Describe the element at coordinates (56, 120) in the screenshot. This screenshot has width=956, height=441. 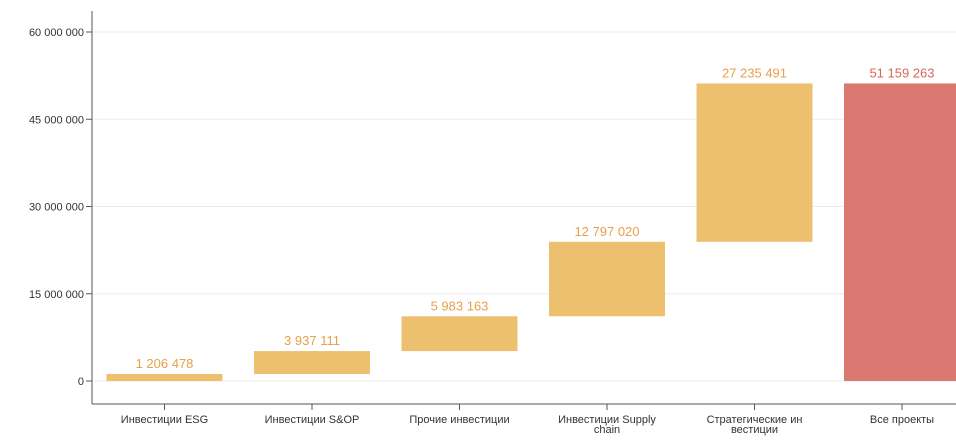
I see `y-tick-label: 45 000 000` at that location.